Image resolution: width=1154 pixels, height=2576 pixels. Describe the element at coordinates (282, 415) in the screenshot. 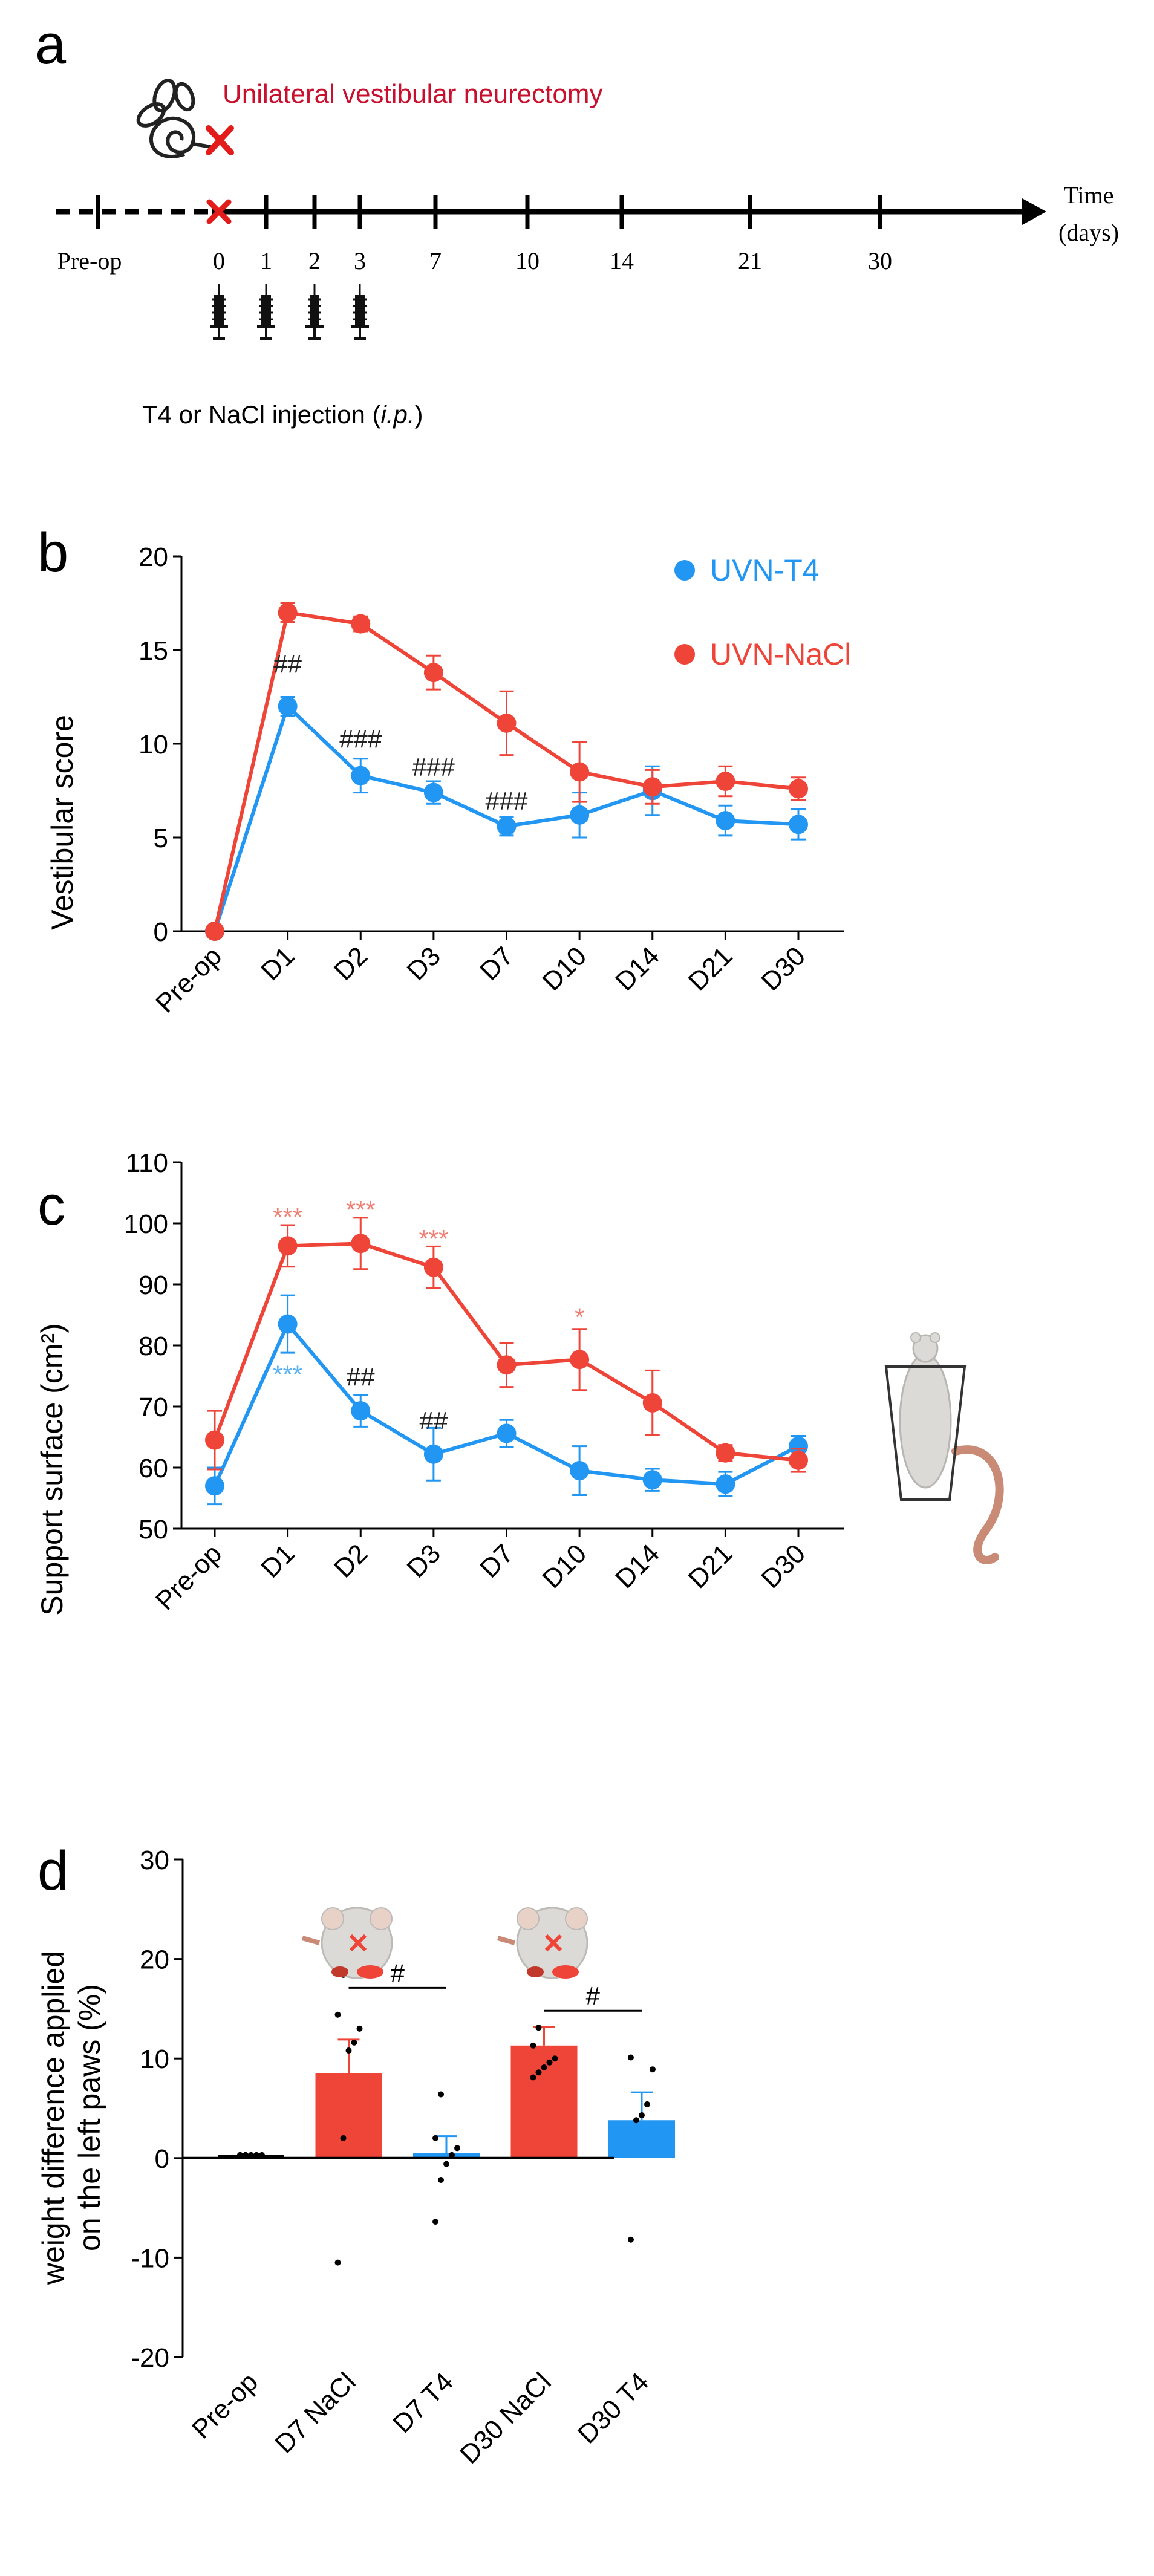

I see `injection-label: T4 or NaCl injection (i.p.)` at that location.